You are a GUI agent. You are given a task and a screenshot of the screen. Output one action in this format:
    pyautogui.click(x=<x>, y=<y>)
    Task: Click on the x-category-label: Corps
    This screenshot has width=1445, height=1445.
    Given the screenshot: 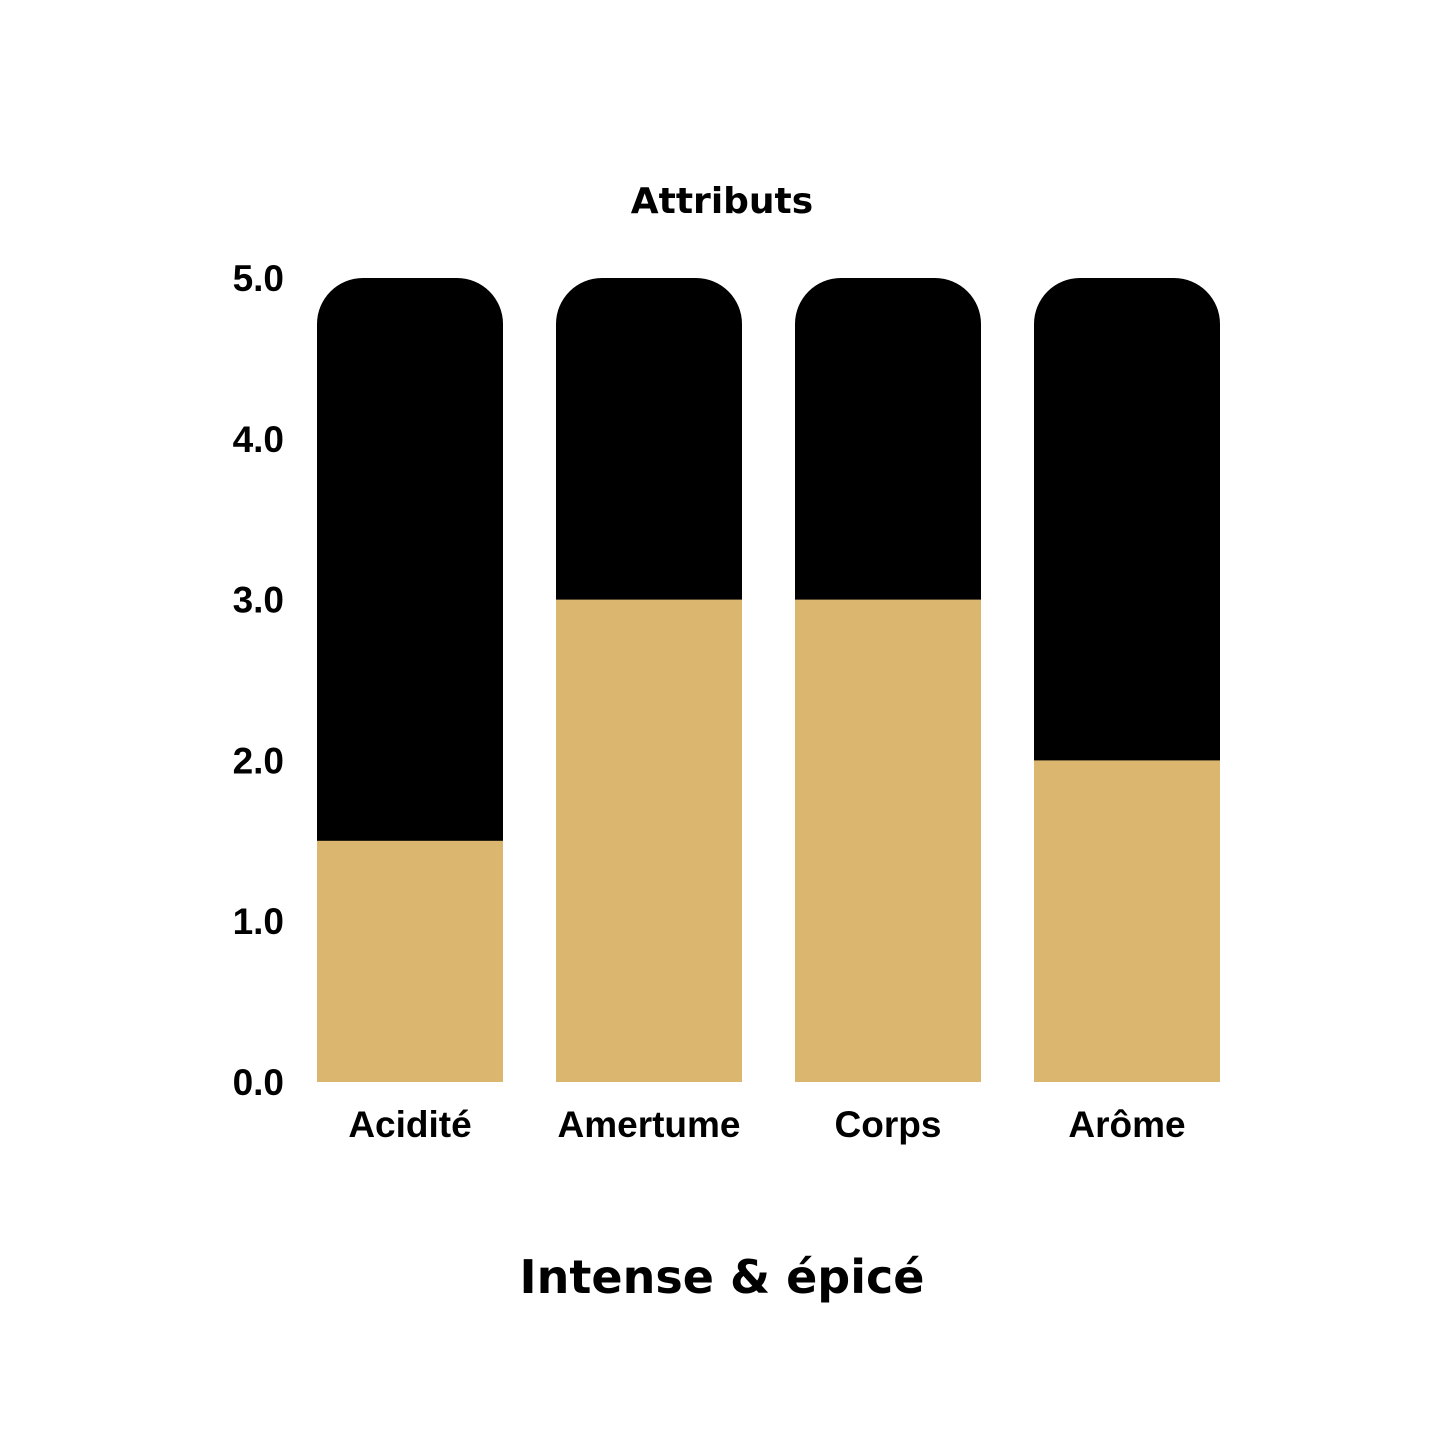 What is the action you would take?
    pyautogui.click(x=888, y=1124)
    